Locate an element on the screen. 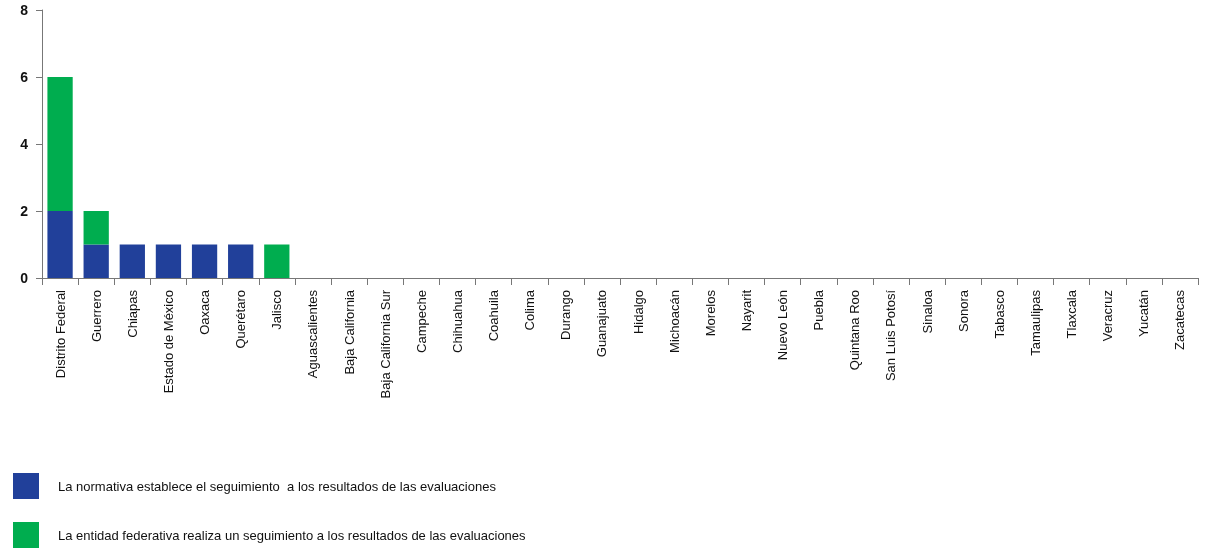  x-tick-label: Zacatecas is located at coordinates (1180, 319).